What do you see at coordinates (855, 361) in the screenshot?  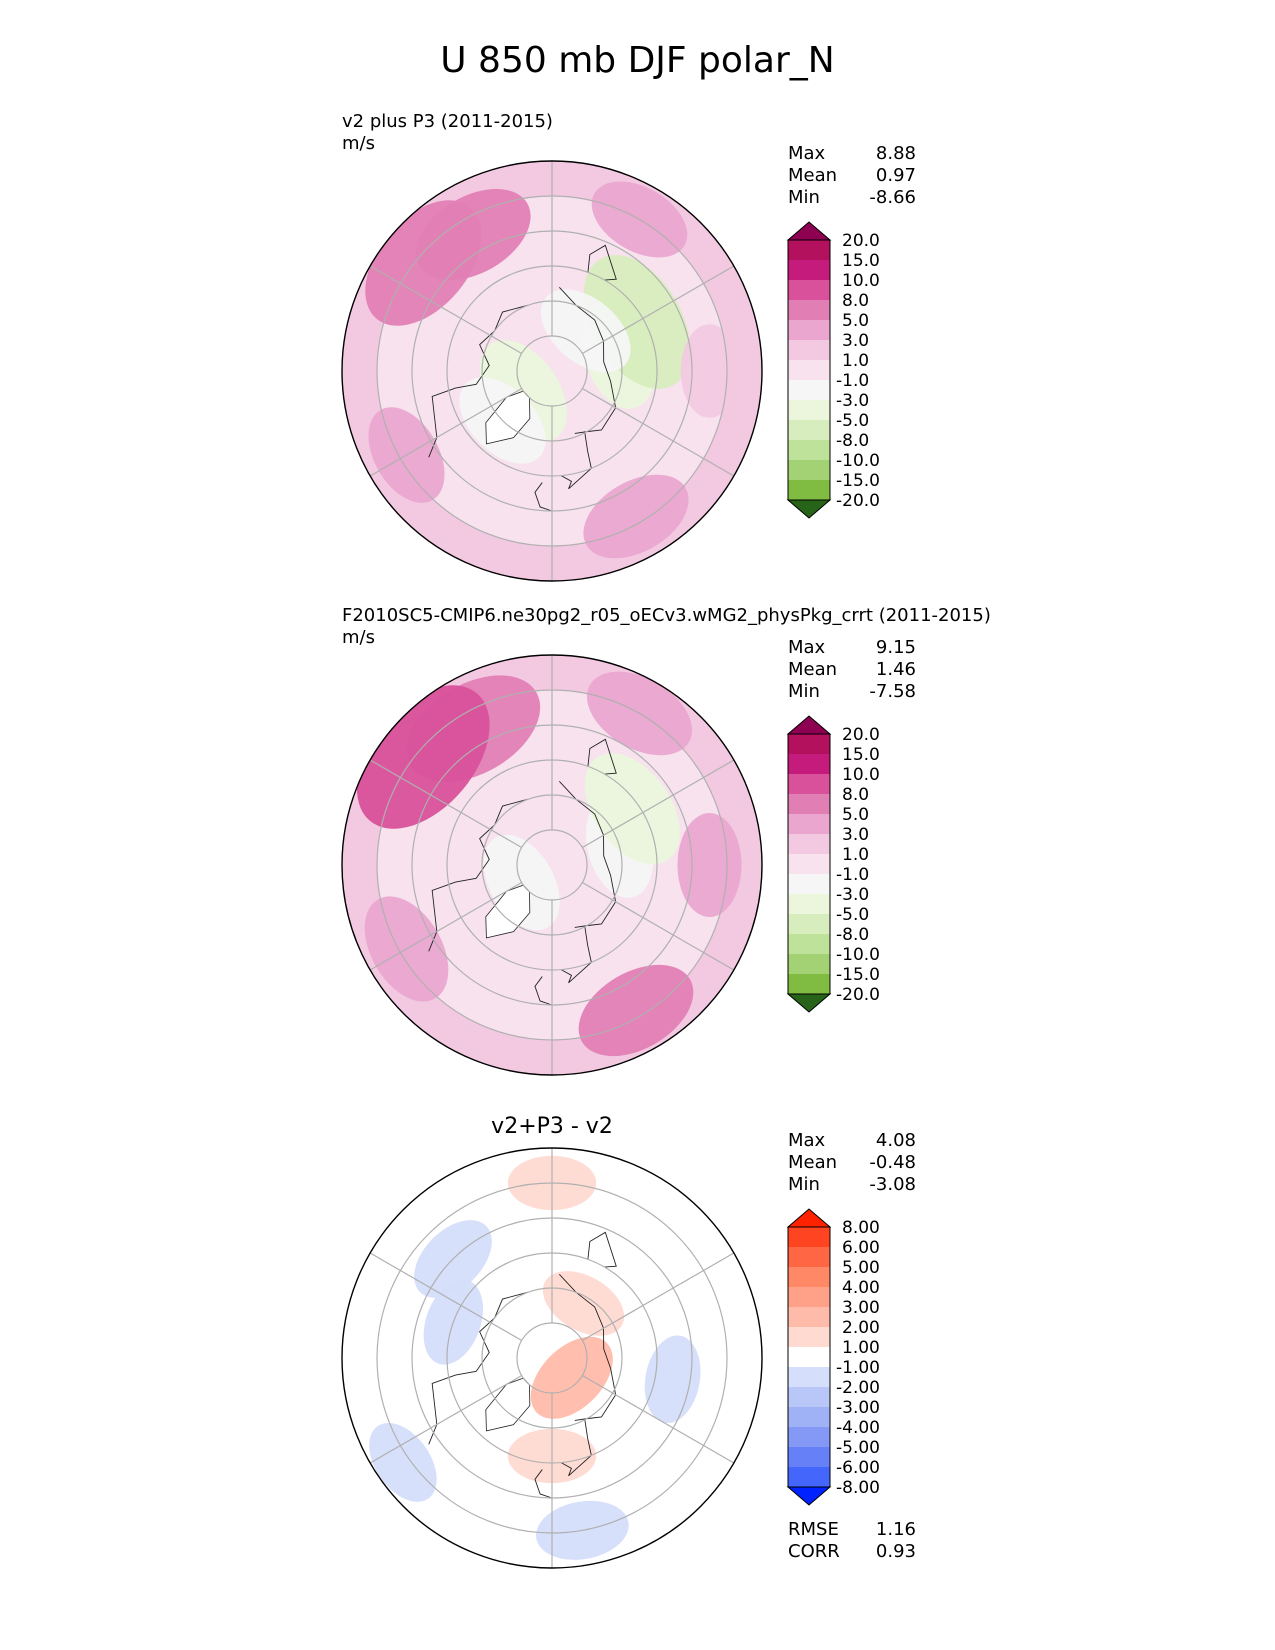 I see `colorbar-tick-label: 1.0` at bounding box center [855, 361].